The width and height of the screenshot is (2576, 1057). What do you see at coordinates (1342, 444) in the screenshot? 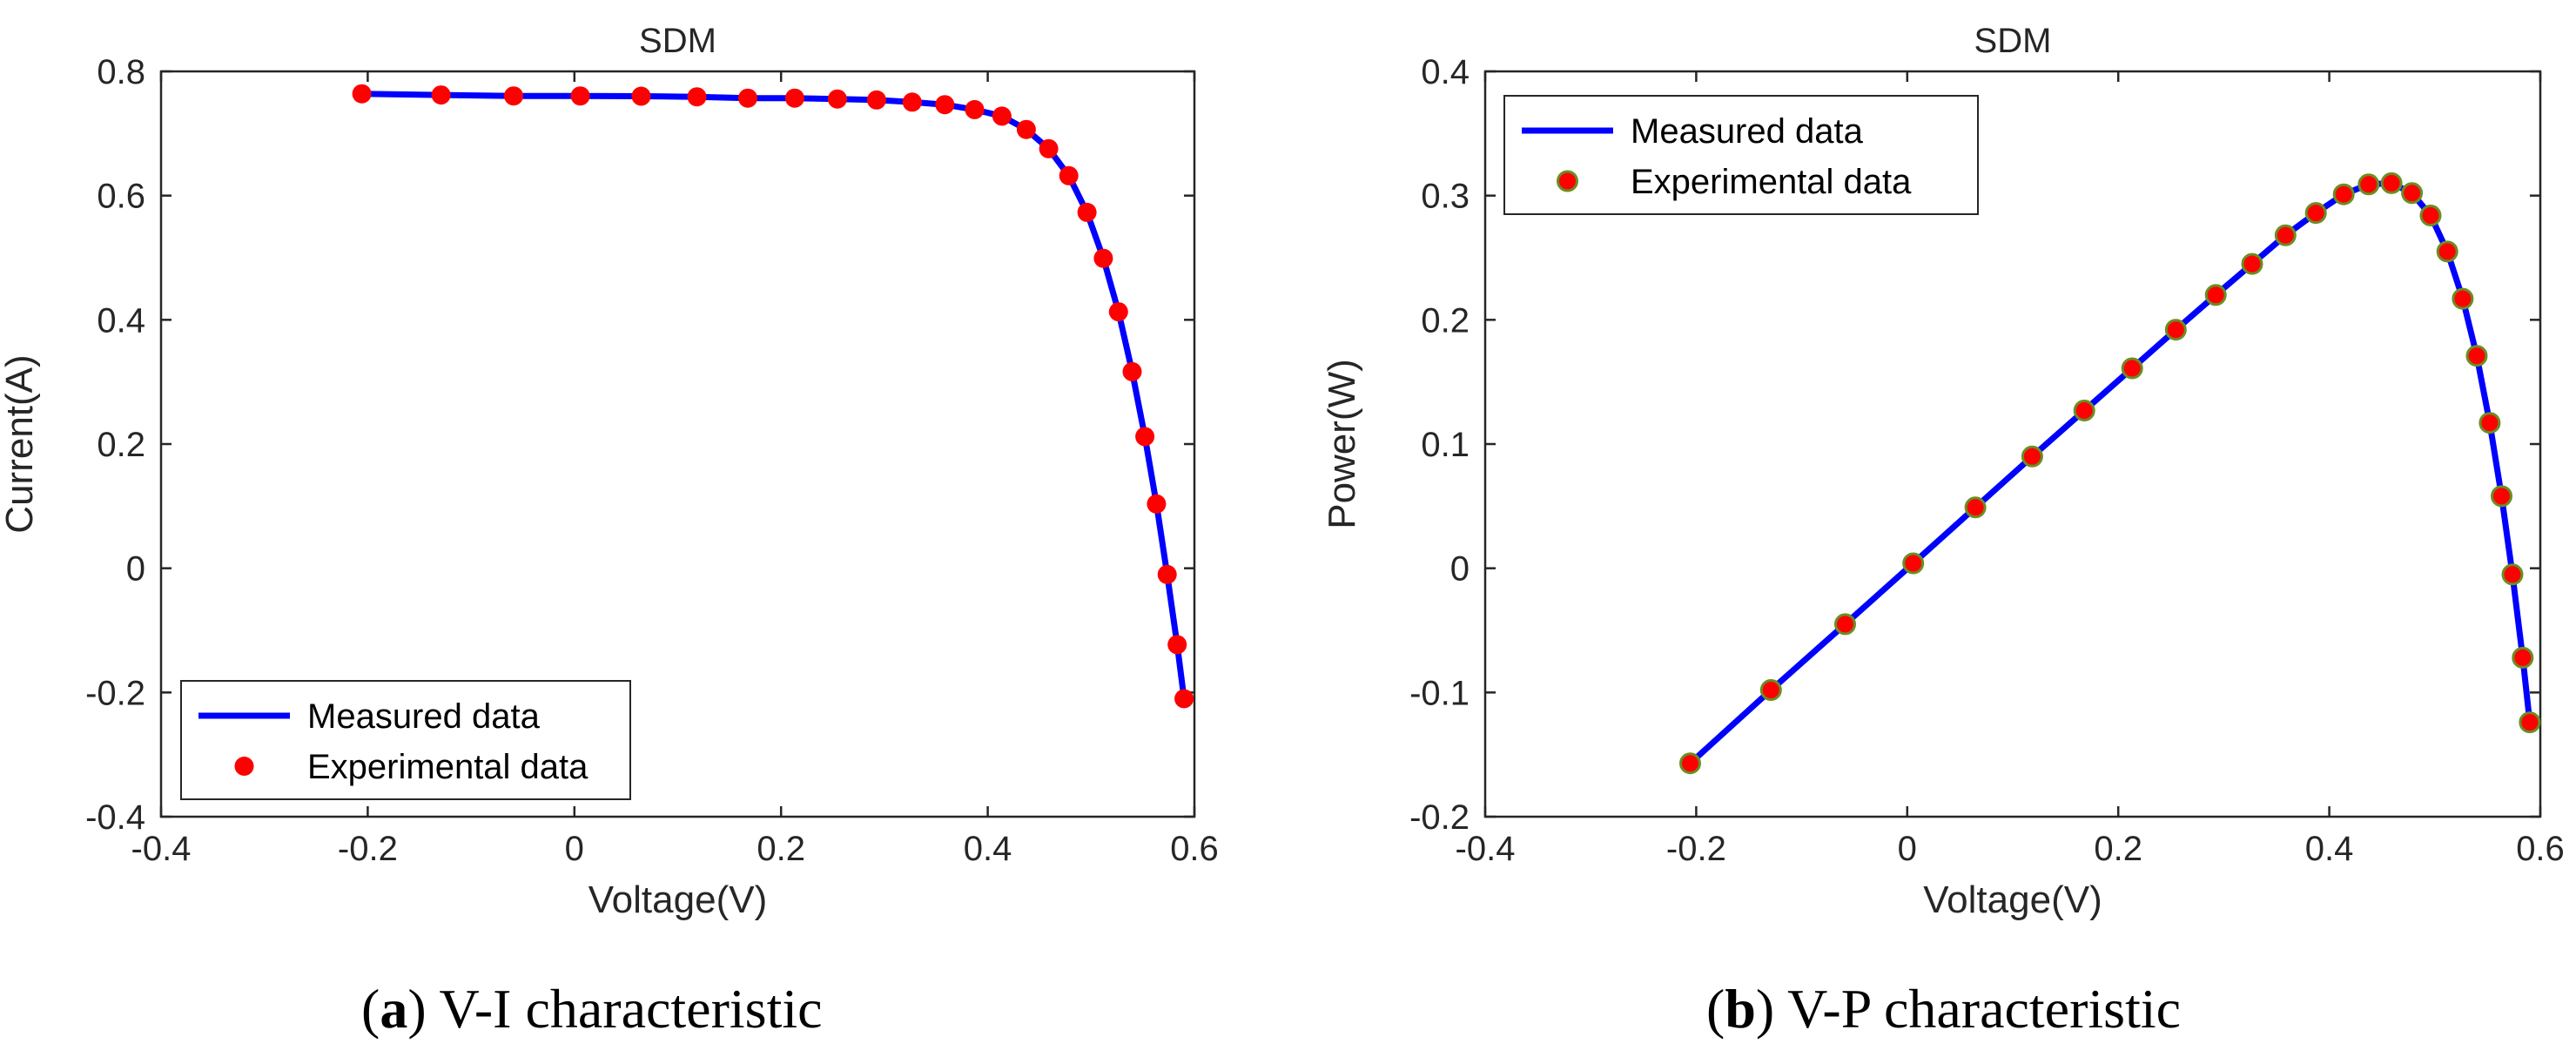
I see `y-axis-label: Power(W)` at bounding box center [1342, 444].